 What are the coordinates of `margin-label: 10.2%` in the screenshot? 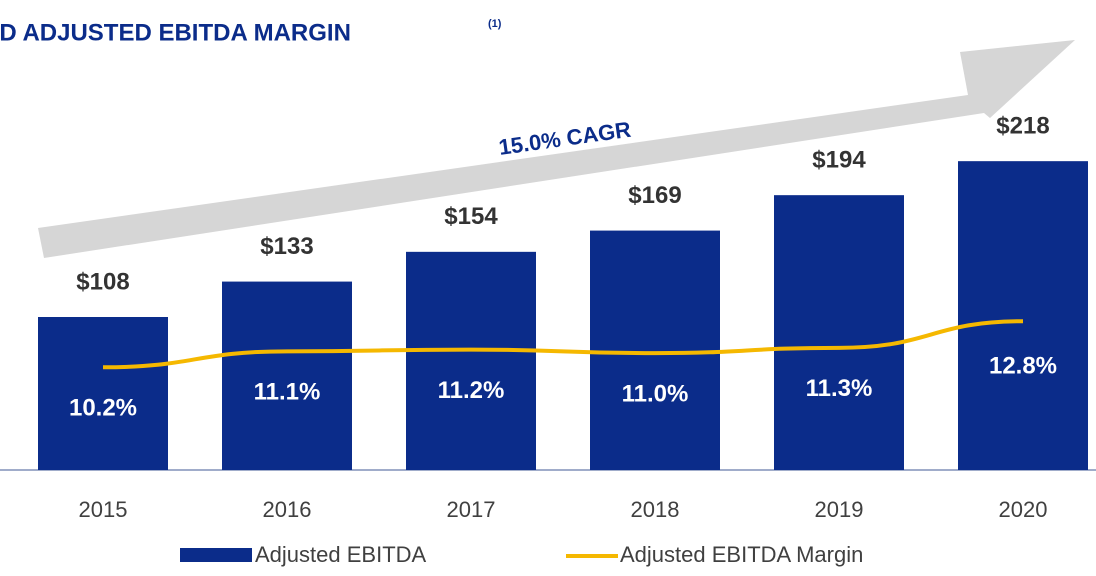 It's located at (103, 408).